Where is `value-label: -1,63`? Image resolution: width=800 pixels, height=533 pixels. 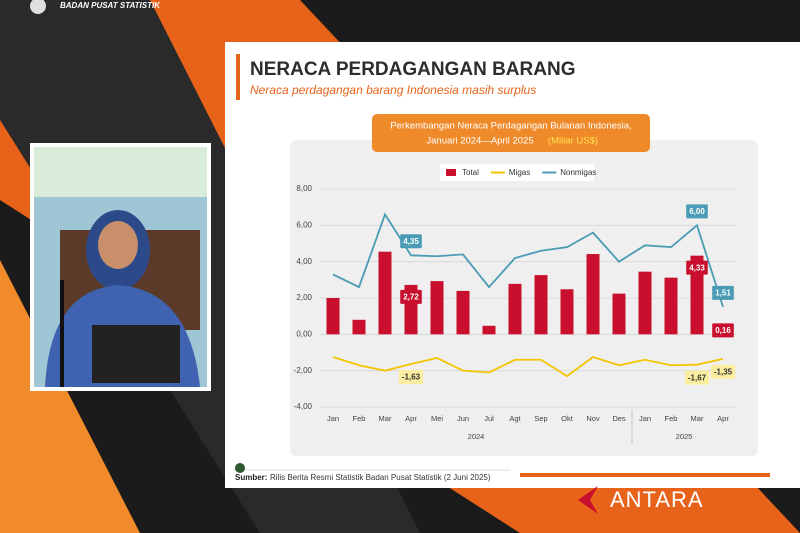 value-label: -1,63 is located at coordinates (411, 377).